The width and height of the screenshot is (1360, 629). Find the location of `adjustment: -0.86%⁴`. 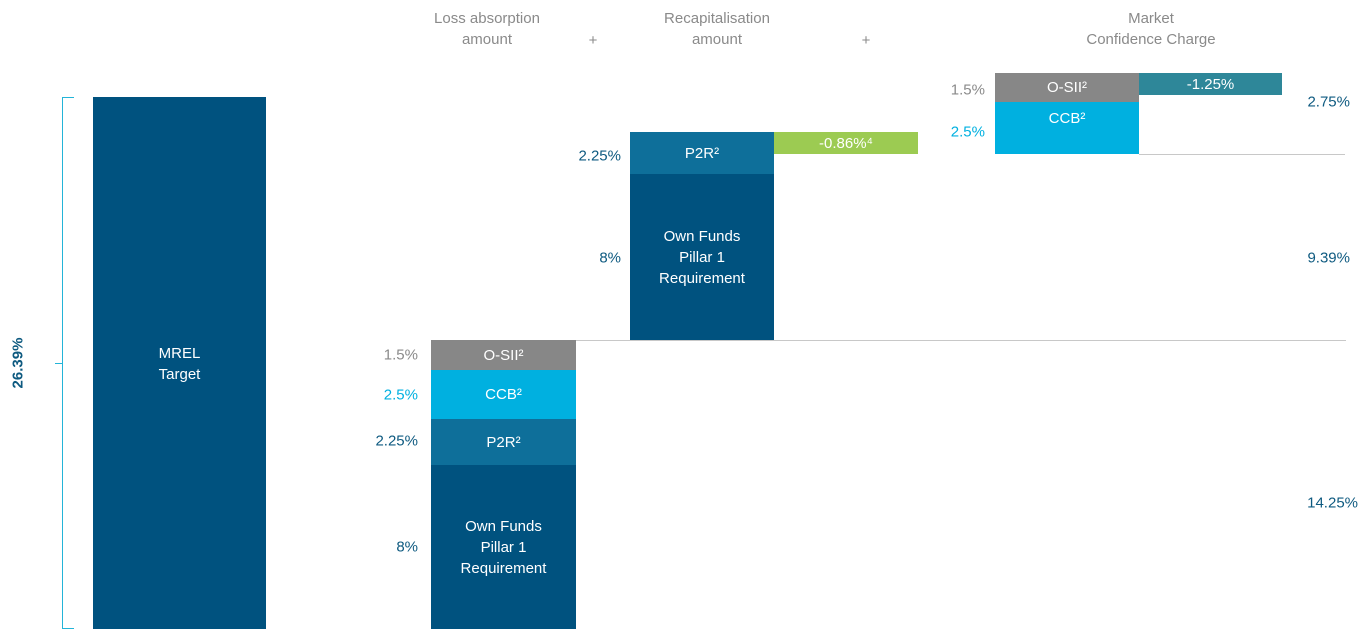

adjustment: -0.86%⁴ is located at coordinates (846, 143).